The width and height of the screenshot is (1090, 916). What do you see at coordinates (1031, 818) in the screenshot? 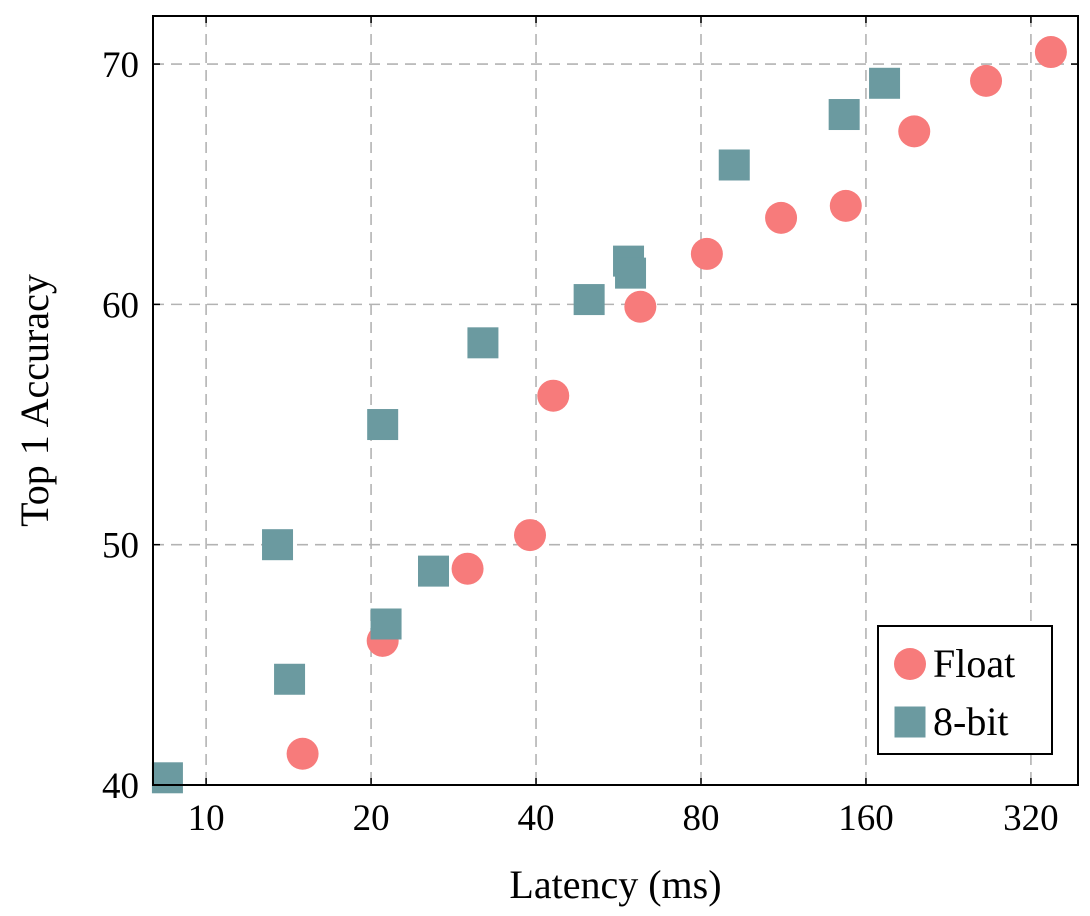
I see `x-tick-label: 320` at bounding box center [1031, 818].